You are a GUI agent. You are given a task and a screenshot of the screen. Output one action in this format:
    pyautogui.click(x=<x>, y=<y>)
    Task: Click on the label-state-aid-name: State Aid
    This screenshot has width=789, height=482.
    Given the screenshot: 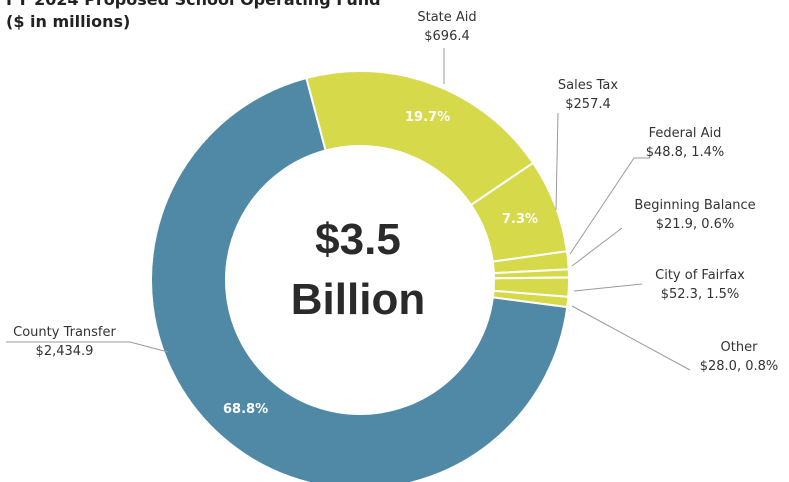 What is the action you would take?
    pyautogui.click(x=447, y=17)
    